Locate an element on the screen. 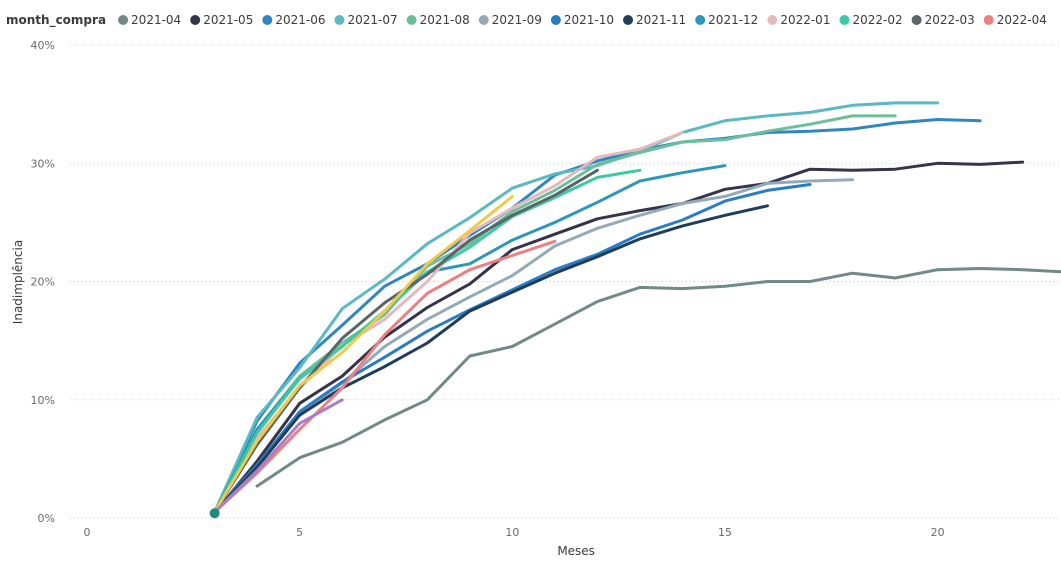  legend-label: 2021-11 is located at coordinates (661, 20).